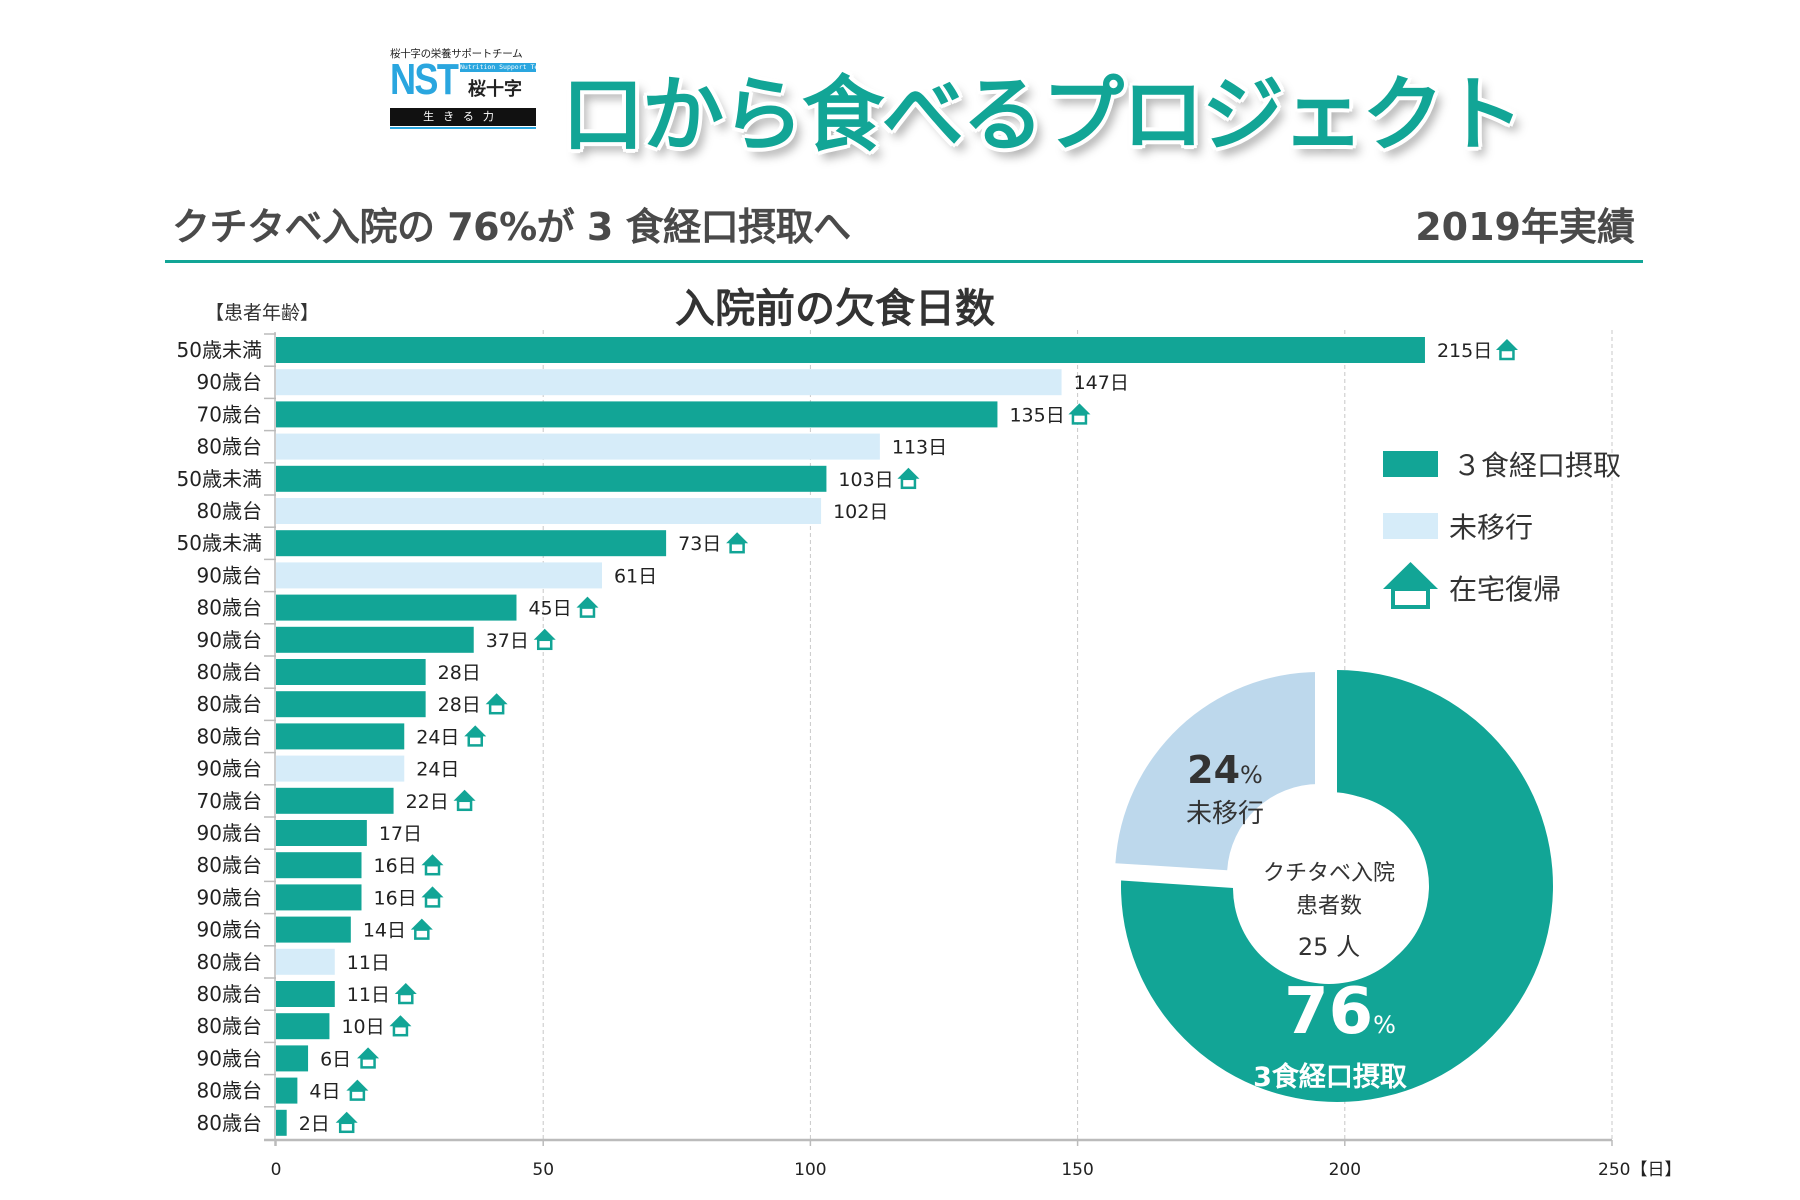  I want to click on donut-chart, so click(1324, 879).